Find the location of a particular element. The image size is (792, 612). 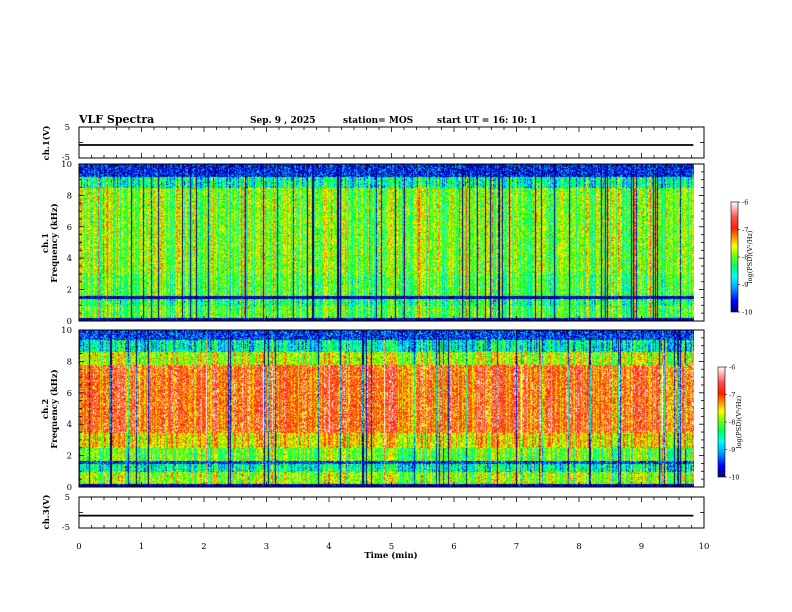

ch1-colorbar-ticks: -6 -7 -8 -9 -10 is located at coordinates (745, 258).